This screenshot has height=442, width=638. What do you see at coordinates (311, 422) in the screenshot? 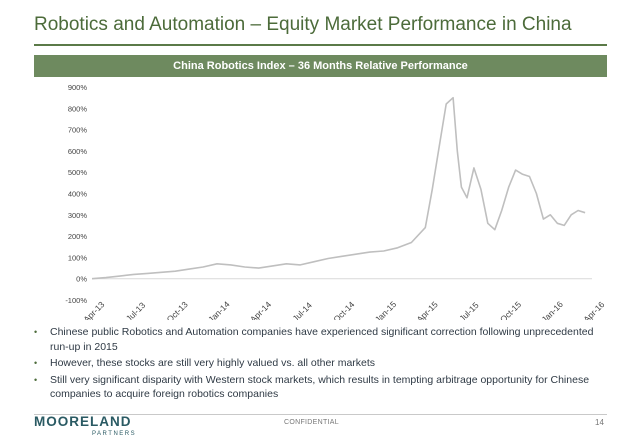
I see `confidential-label: CONFIDENTIAL` at bounding box center [311, 422].